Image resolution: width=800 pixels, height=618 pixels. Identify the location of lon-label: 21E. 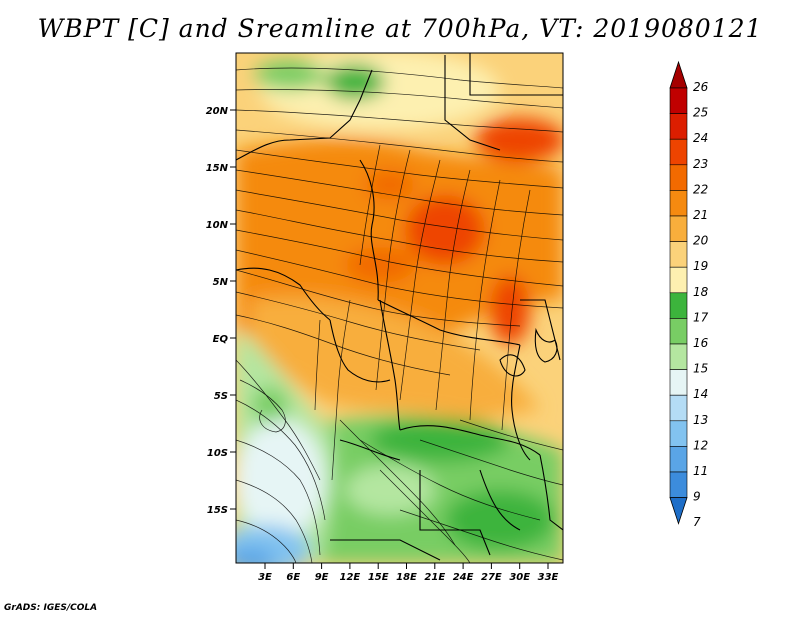
(434, 577).